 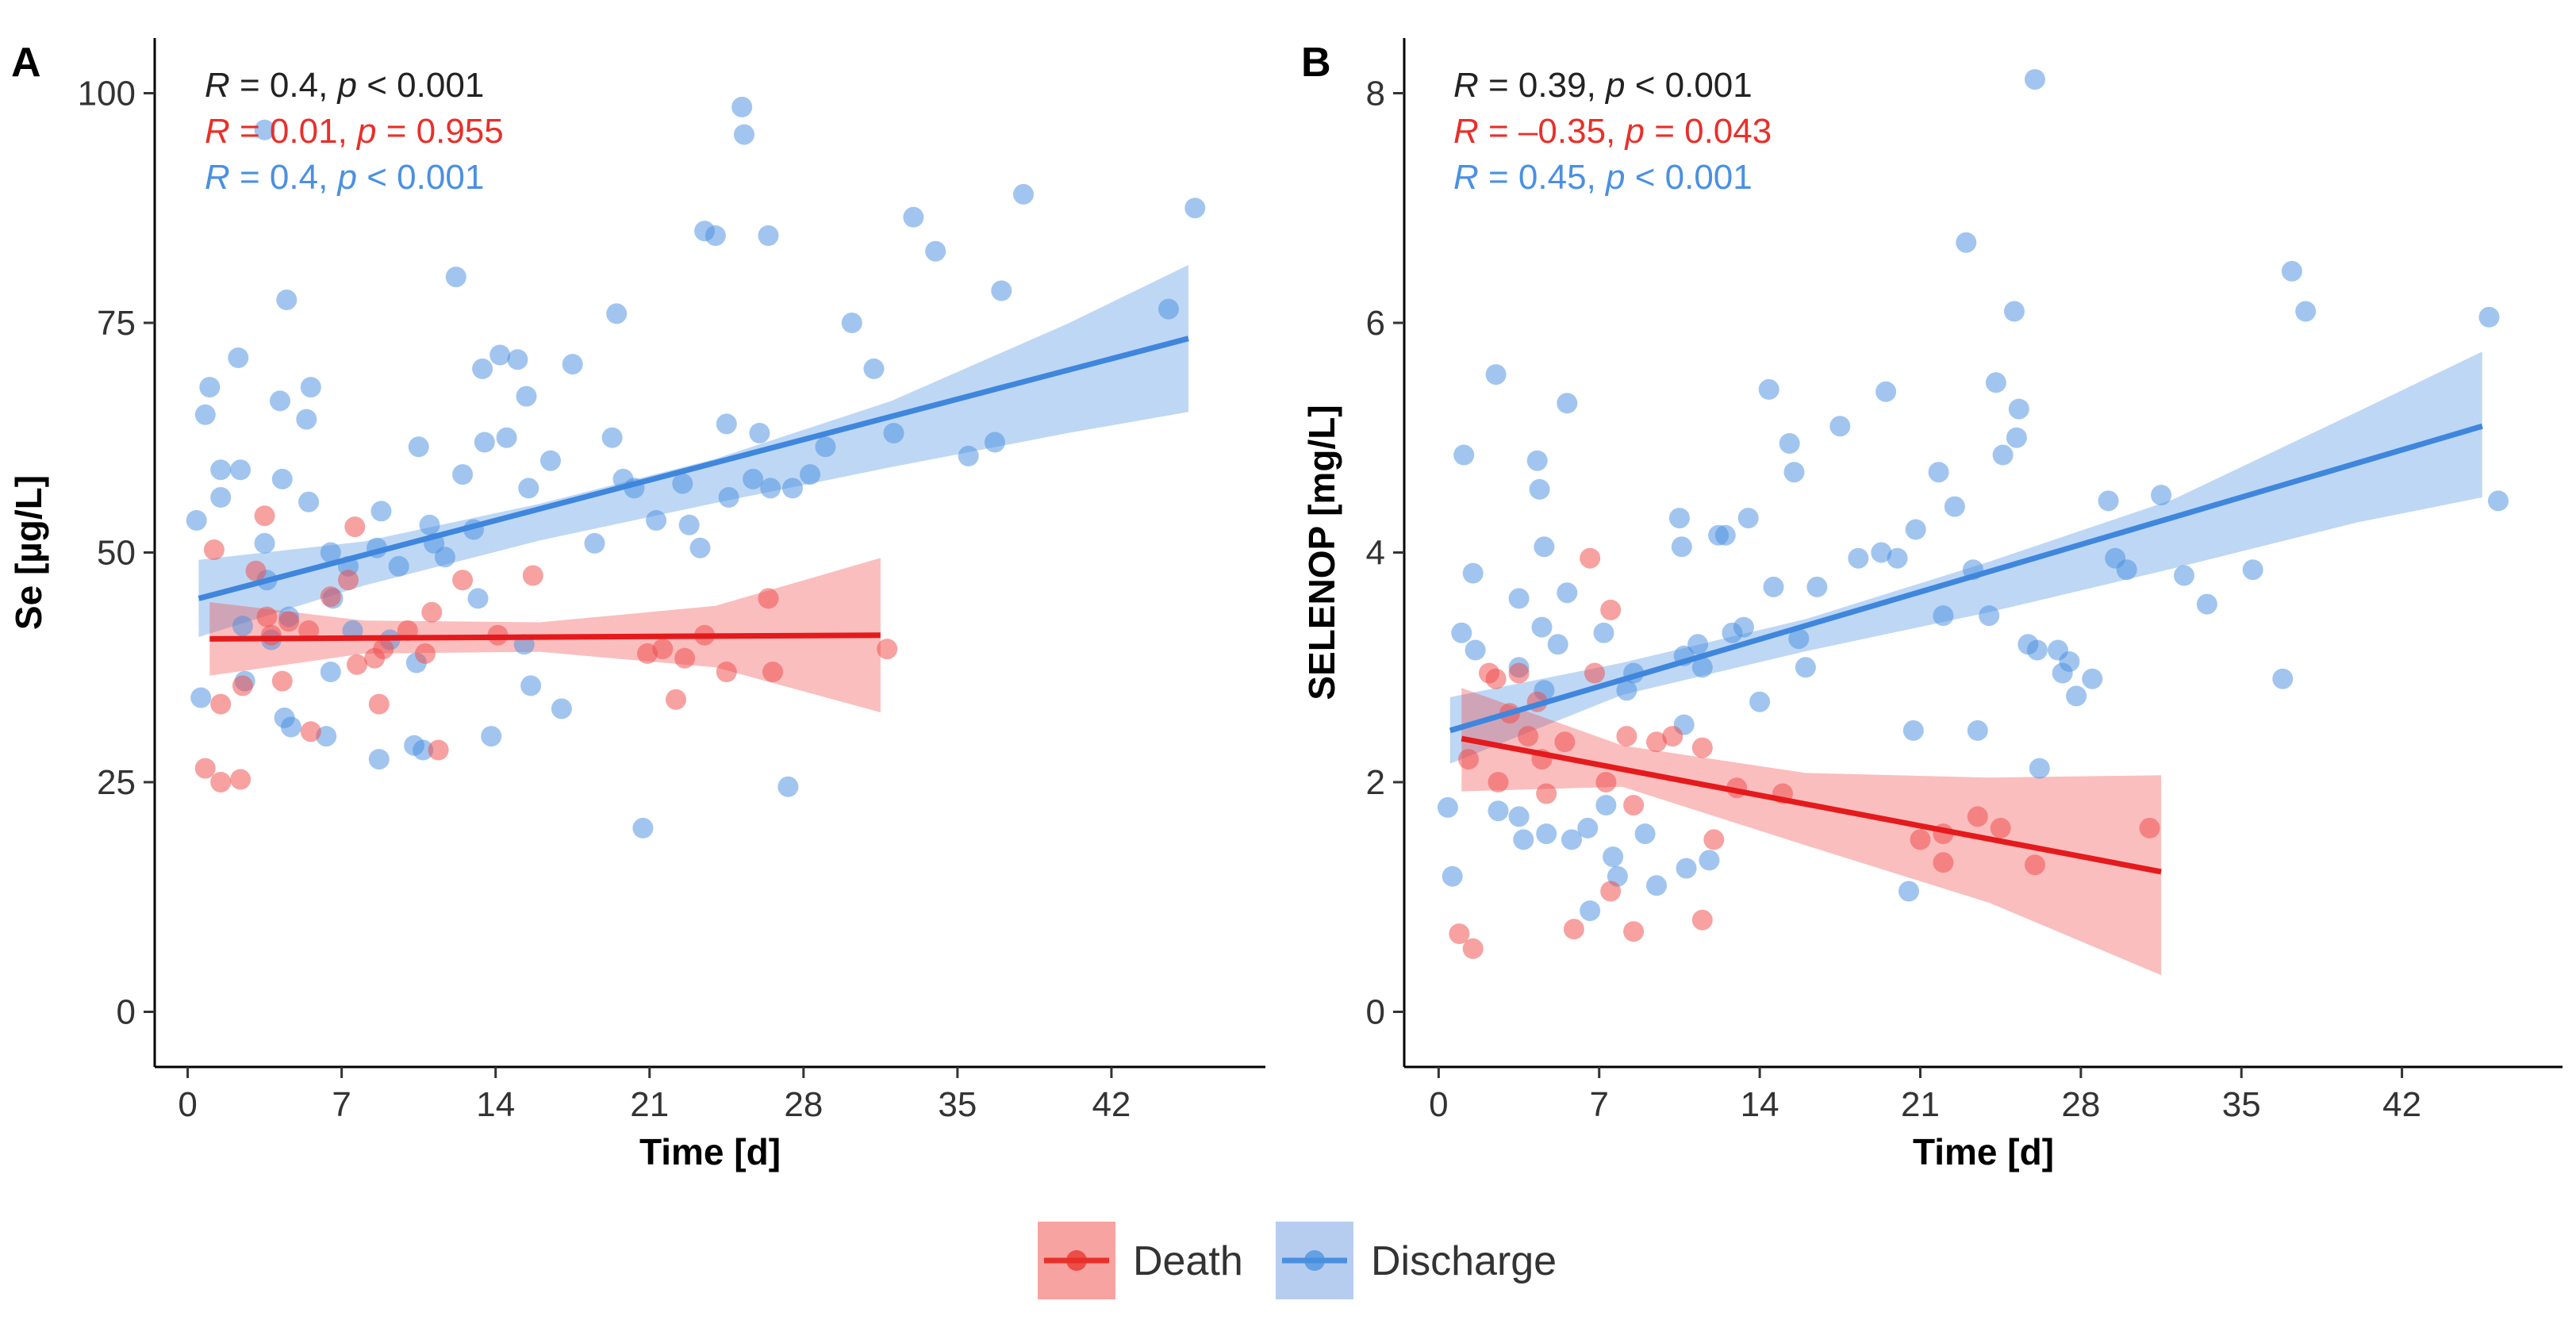 I want to click on panel-a-x-tick-label-28: 28, so click(x=803, y=1104).